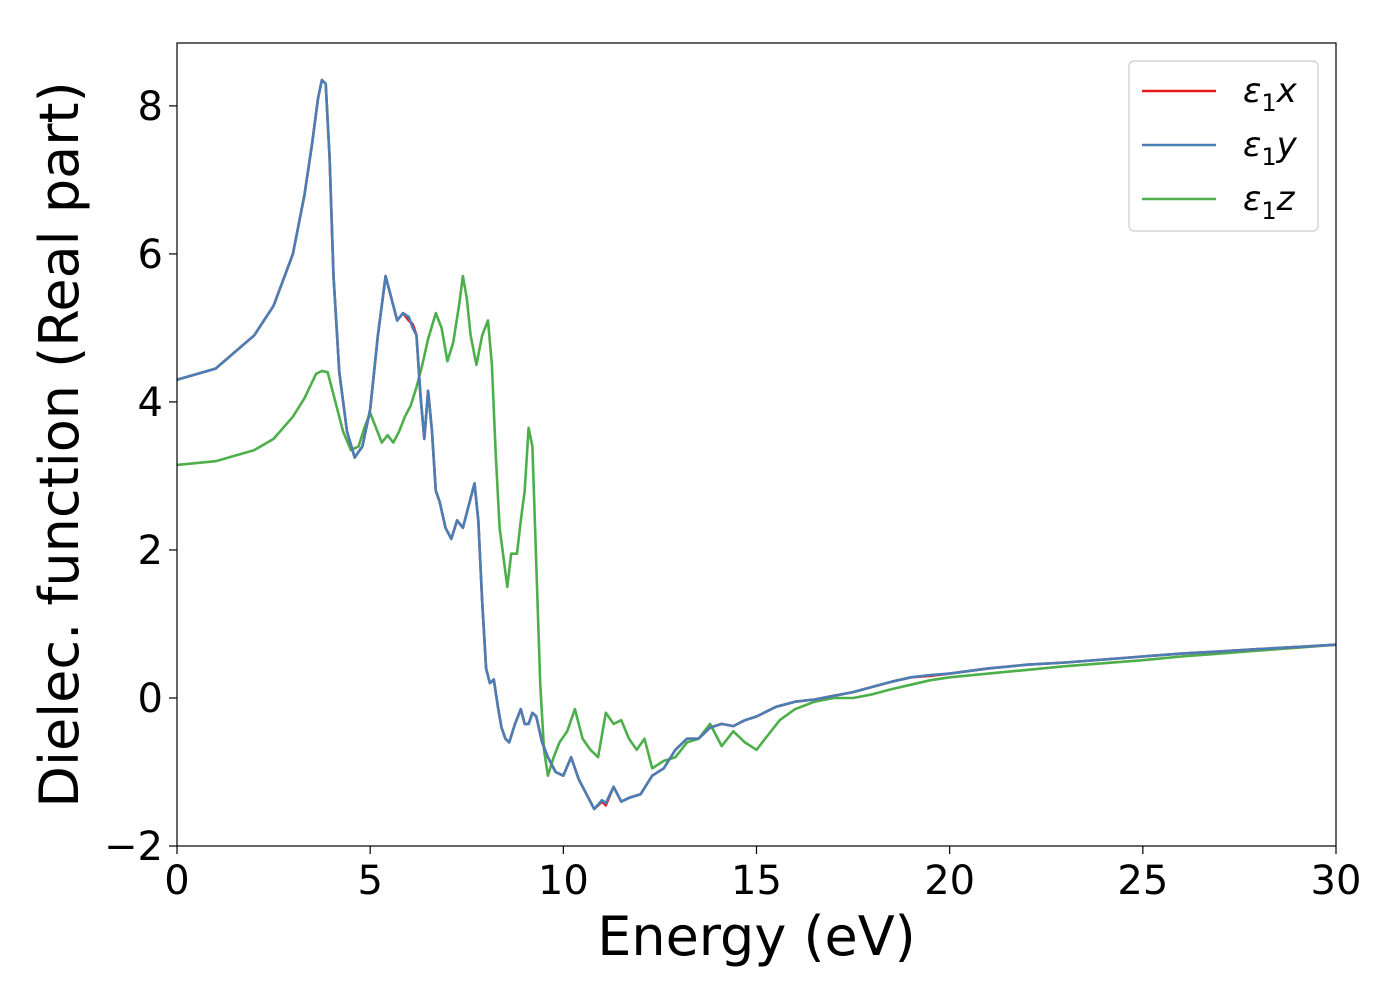  I want to click on legend: ε1x ε1y ε1z, so click(1223, 146).